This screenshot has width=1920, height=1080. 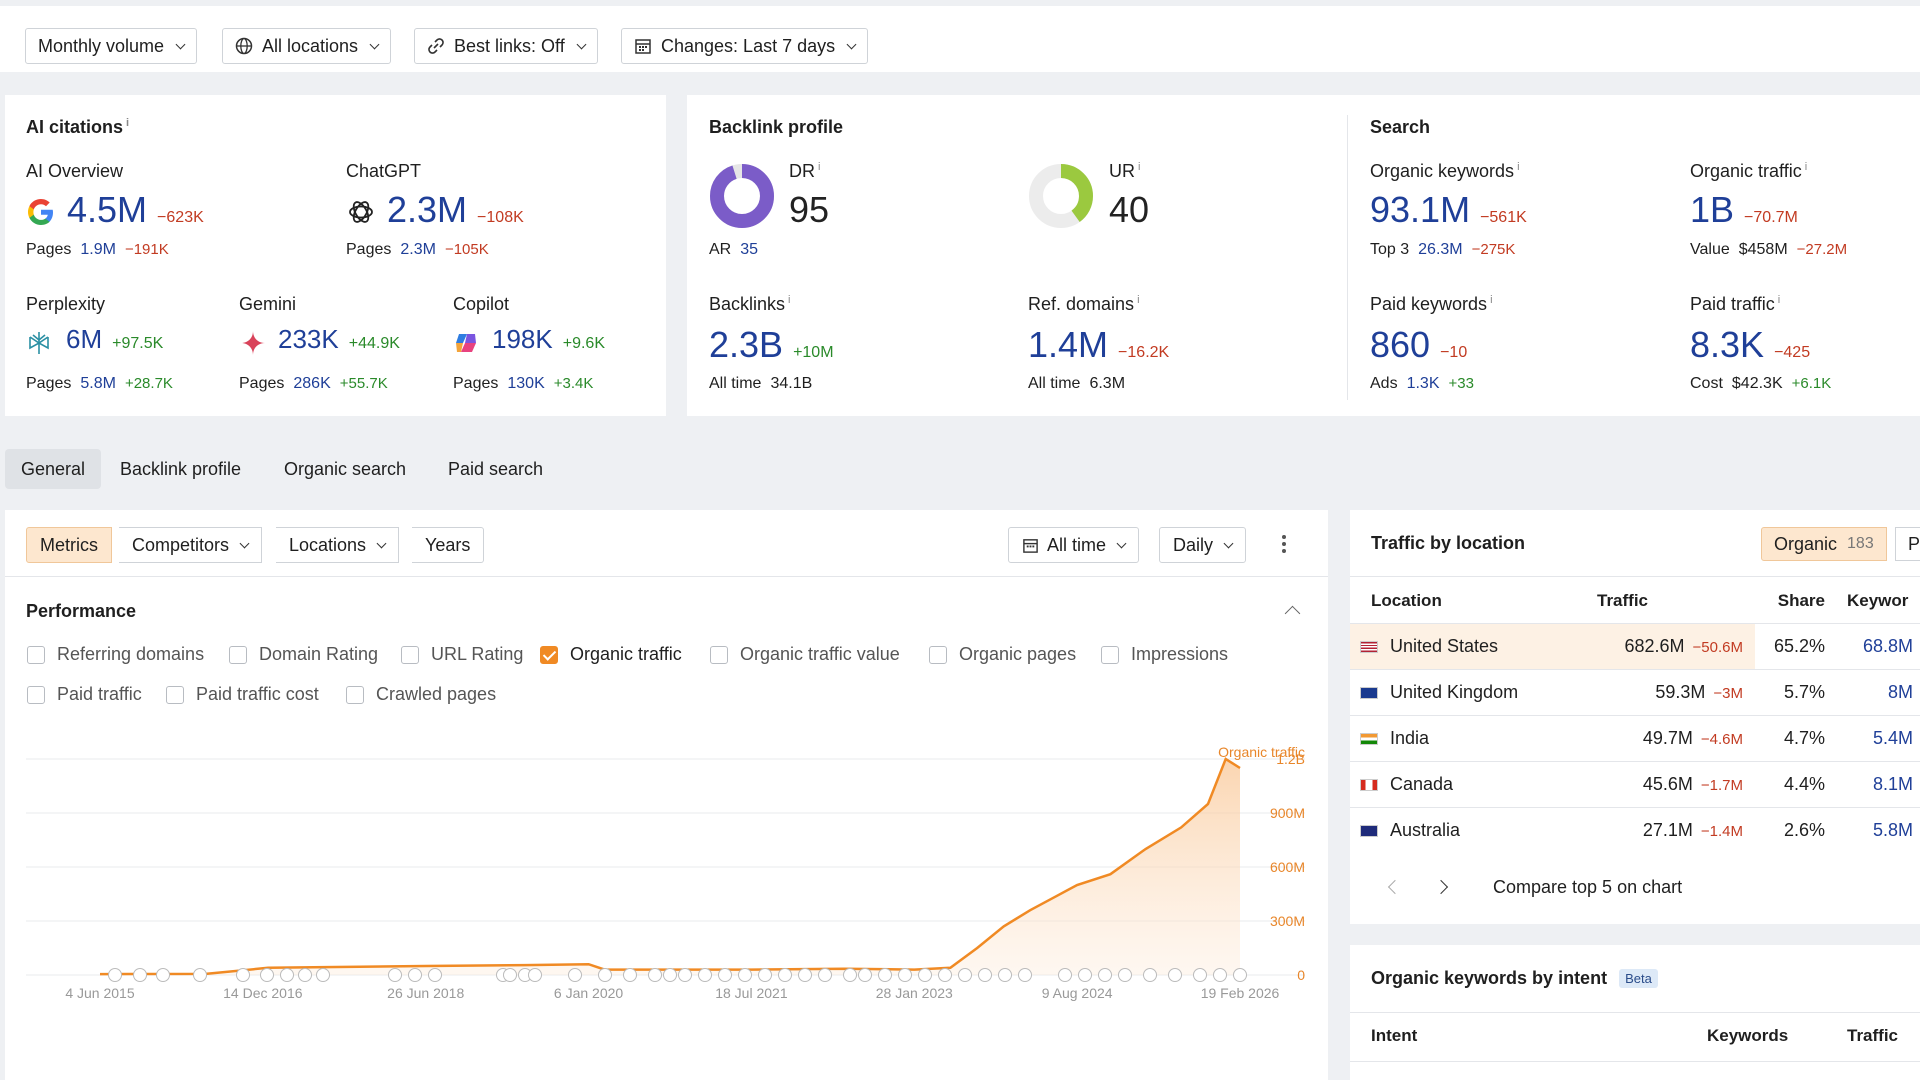 What do you see at coordinates (84, 339) in the screenshot?
I see `perplexity-value: 6M` at bounding box center [84, 339].